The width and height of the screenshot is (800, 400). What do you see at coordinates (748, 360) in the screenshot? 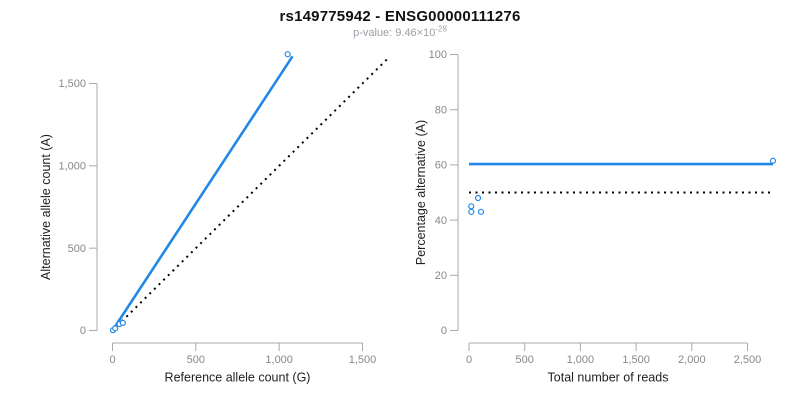
I see `x-tick-label: 2,500` at bounding box center [748, 360].